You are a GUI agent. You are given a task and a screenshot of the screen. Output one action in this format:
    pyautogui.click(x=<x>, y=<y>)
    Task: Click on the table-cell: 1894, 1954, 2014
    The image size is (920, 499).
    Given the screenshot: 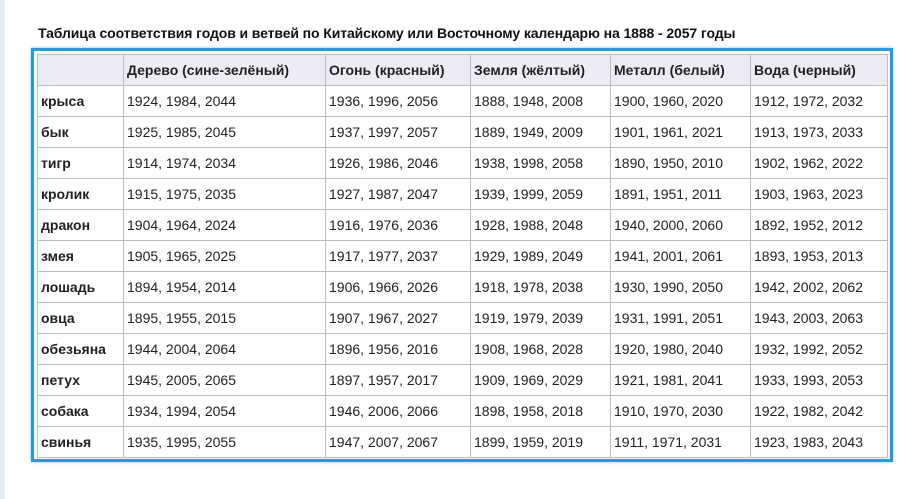 What is the action you would take?
    pyautogui.click(x=224, y=287)
    